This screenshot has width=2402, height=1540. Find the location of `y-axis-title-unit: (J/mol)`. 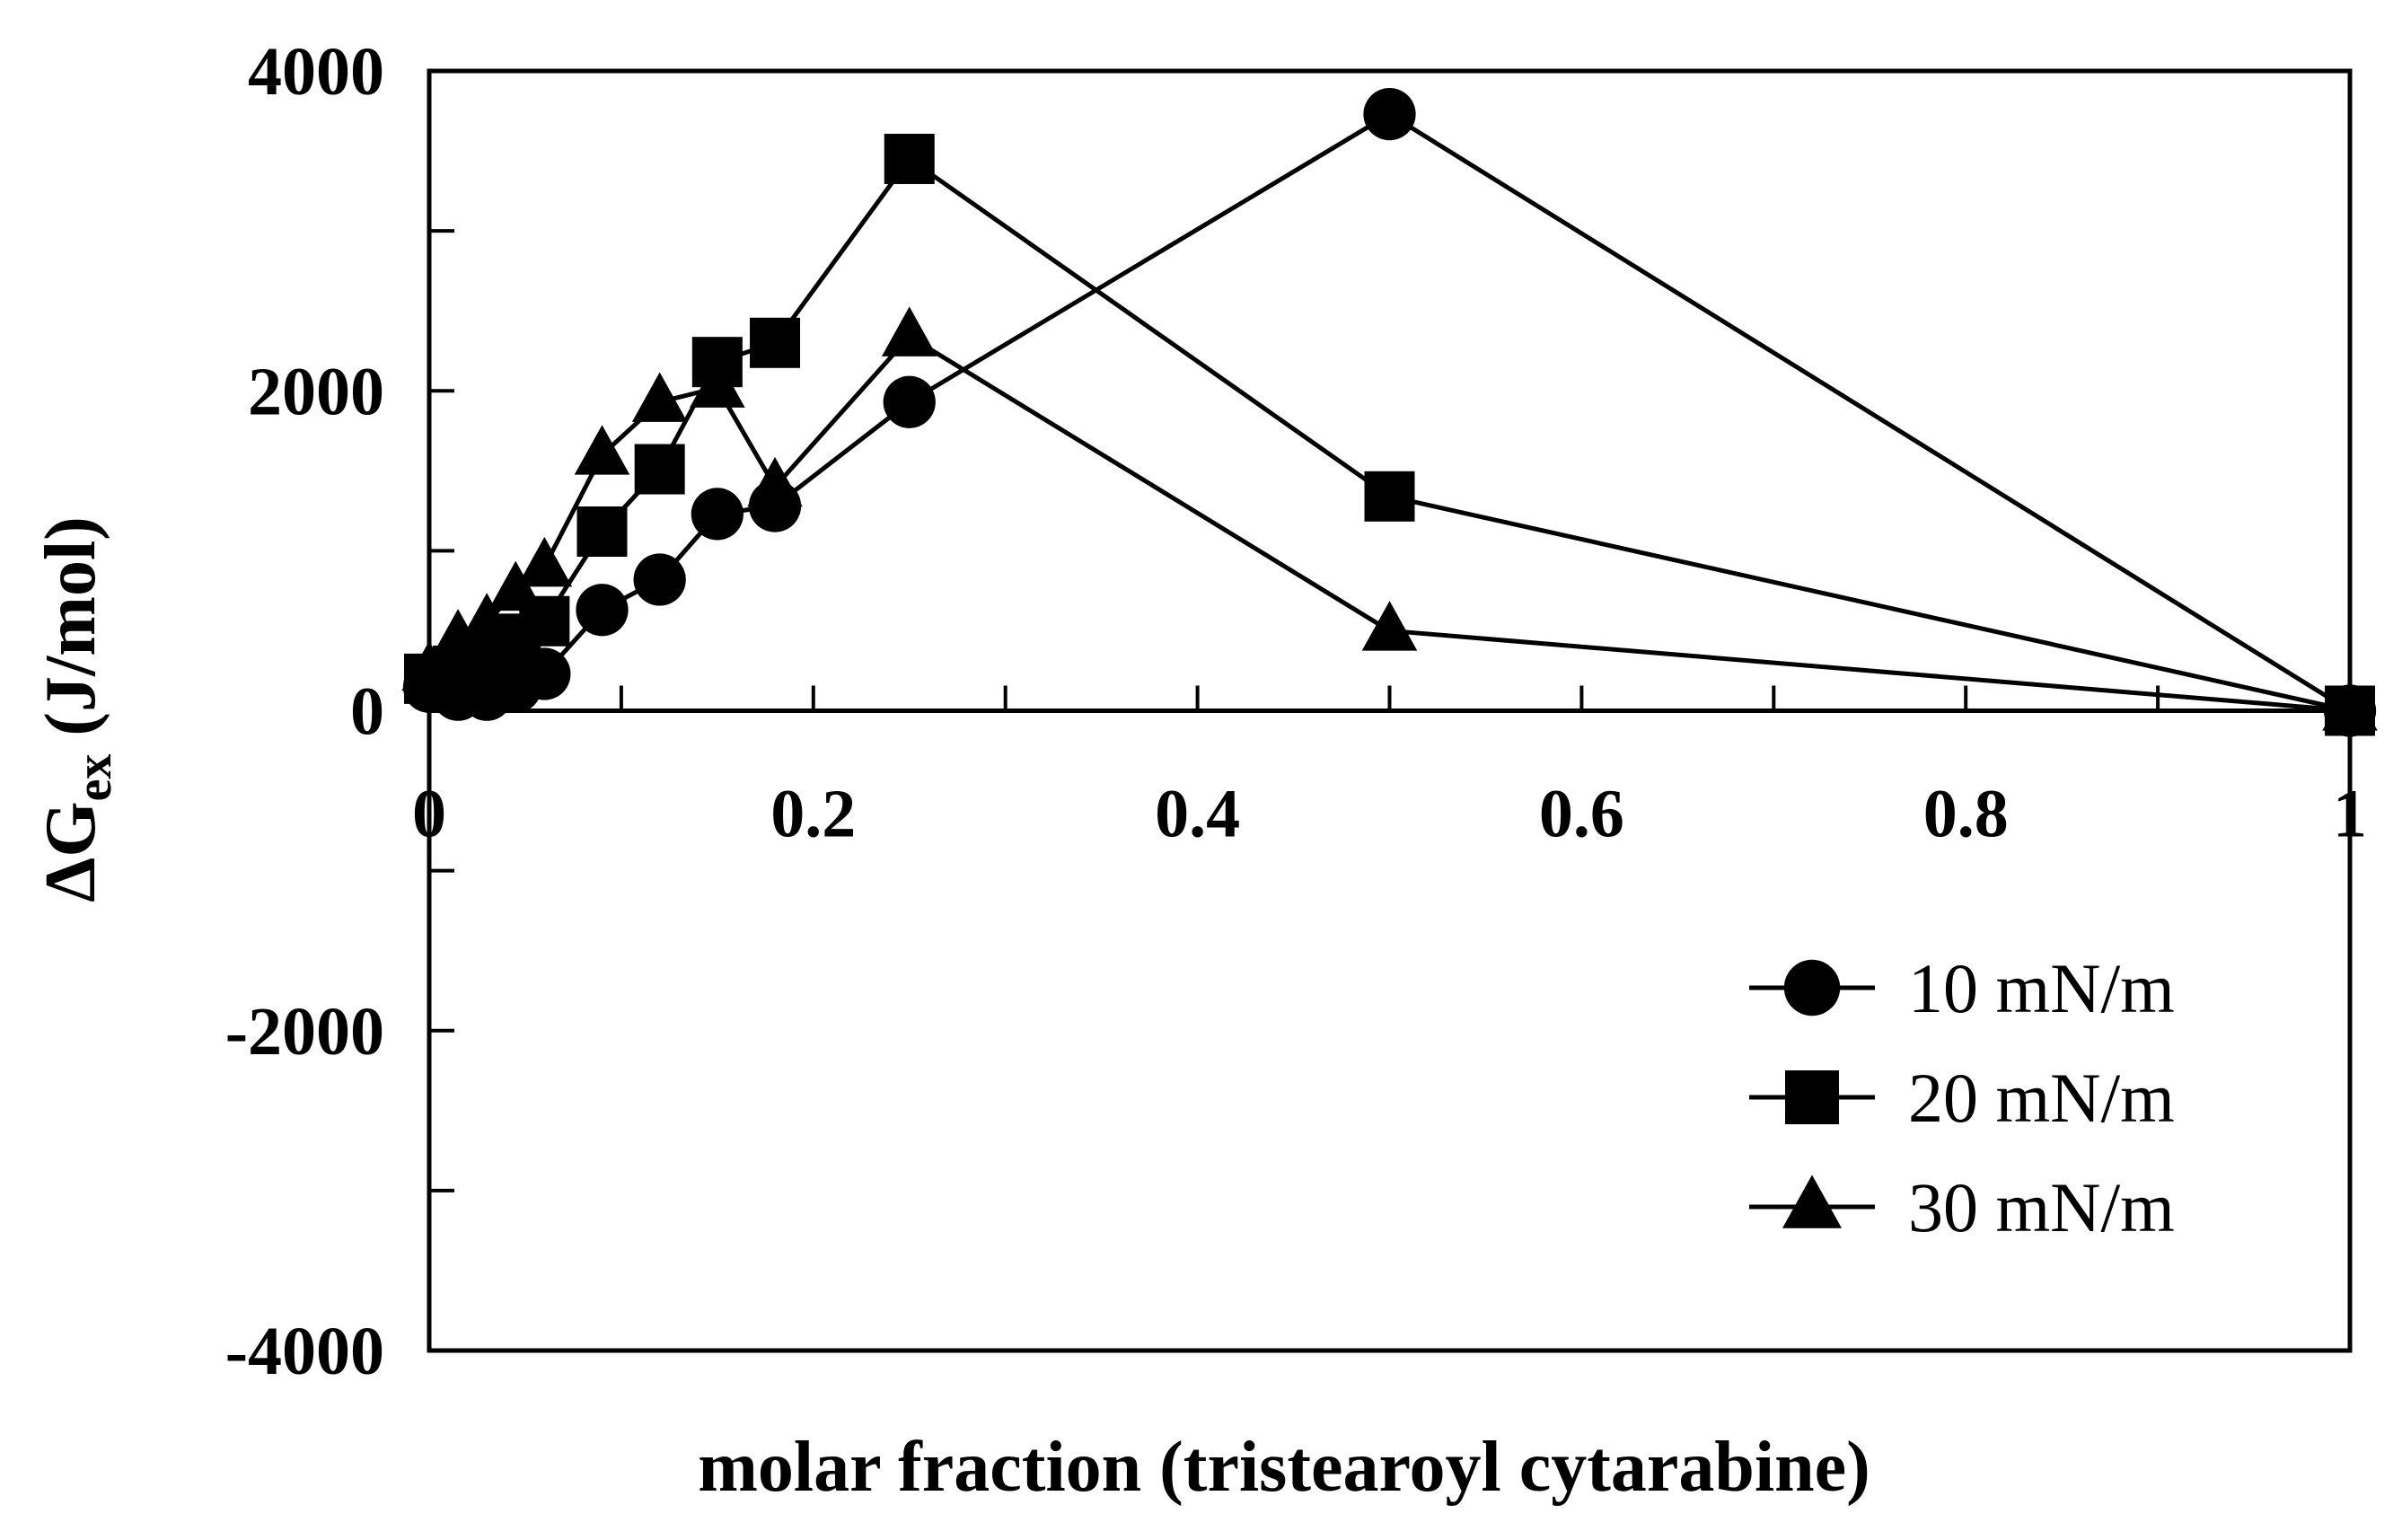

y-axis-title-unit: (J/mol) is located at coordinates (70, 634).